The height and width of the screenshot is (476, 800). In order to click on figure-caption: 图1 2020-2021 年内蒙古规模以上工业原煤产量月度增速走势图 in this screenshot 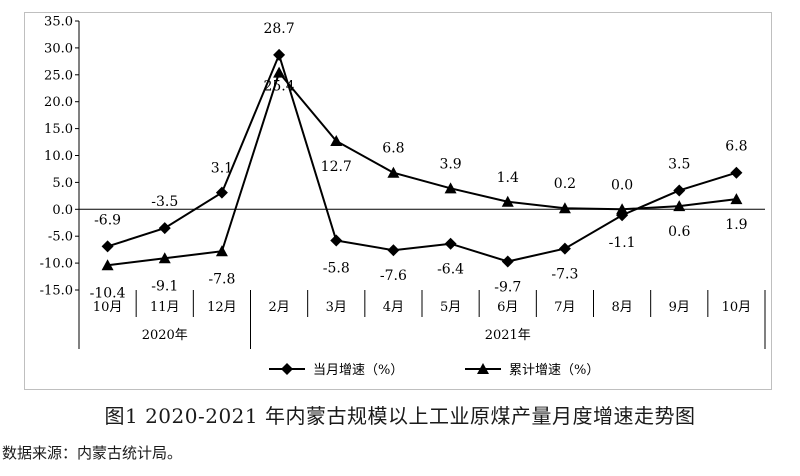, I will do `click(400, 416)`.